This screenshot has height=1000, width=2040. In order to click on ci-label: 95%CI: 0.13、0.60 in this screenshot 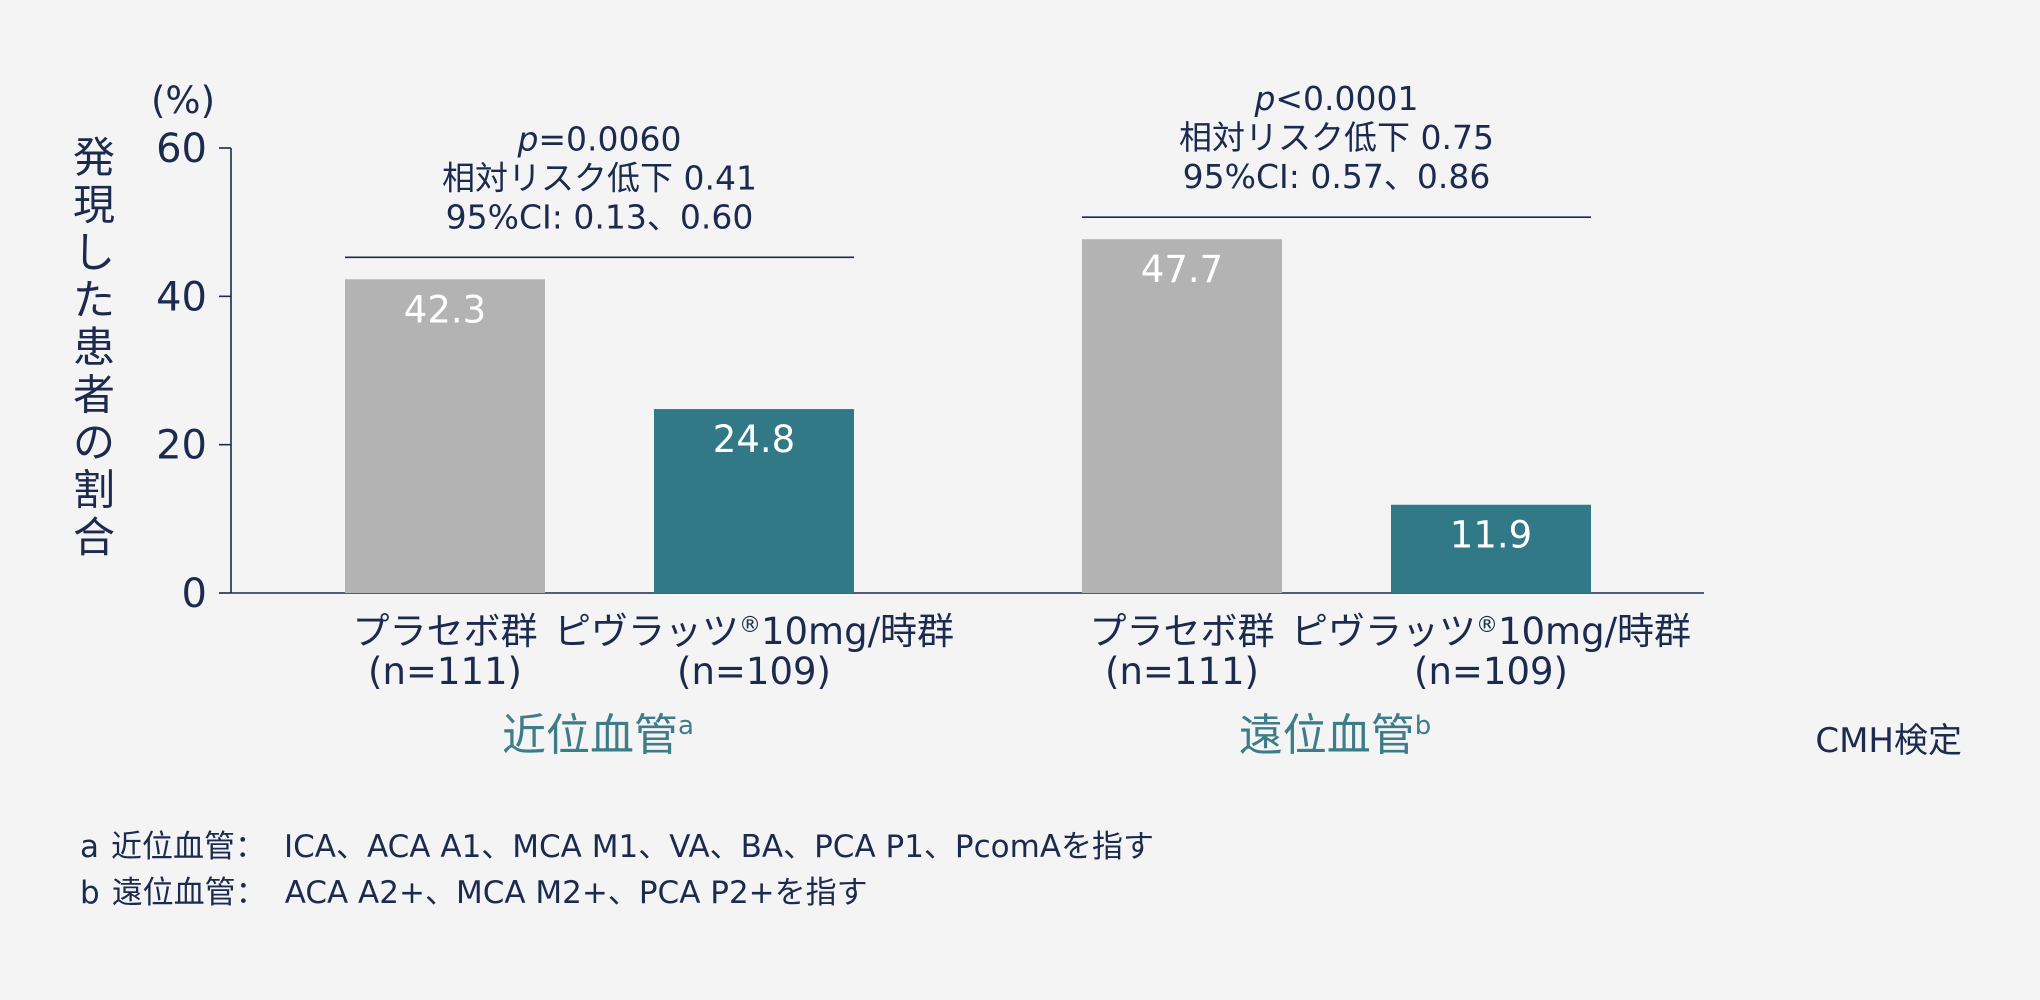, I will do `click(600, 216)`.